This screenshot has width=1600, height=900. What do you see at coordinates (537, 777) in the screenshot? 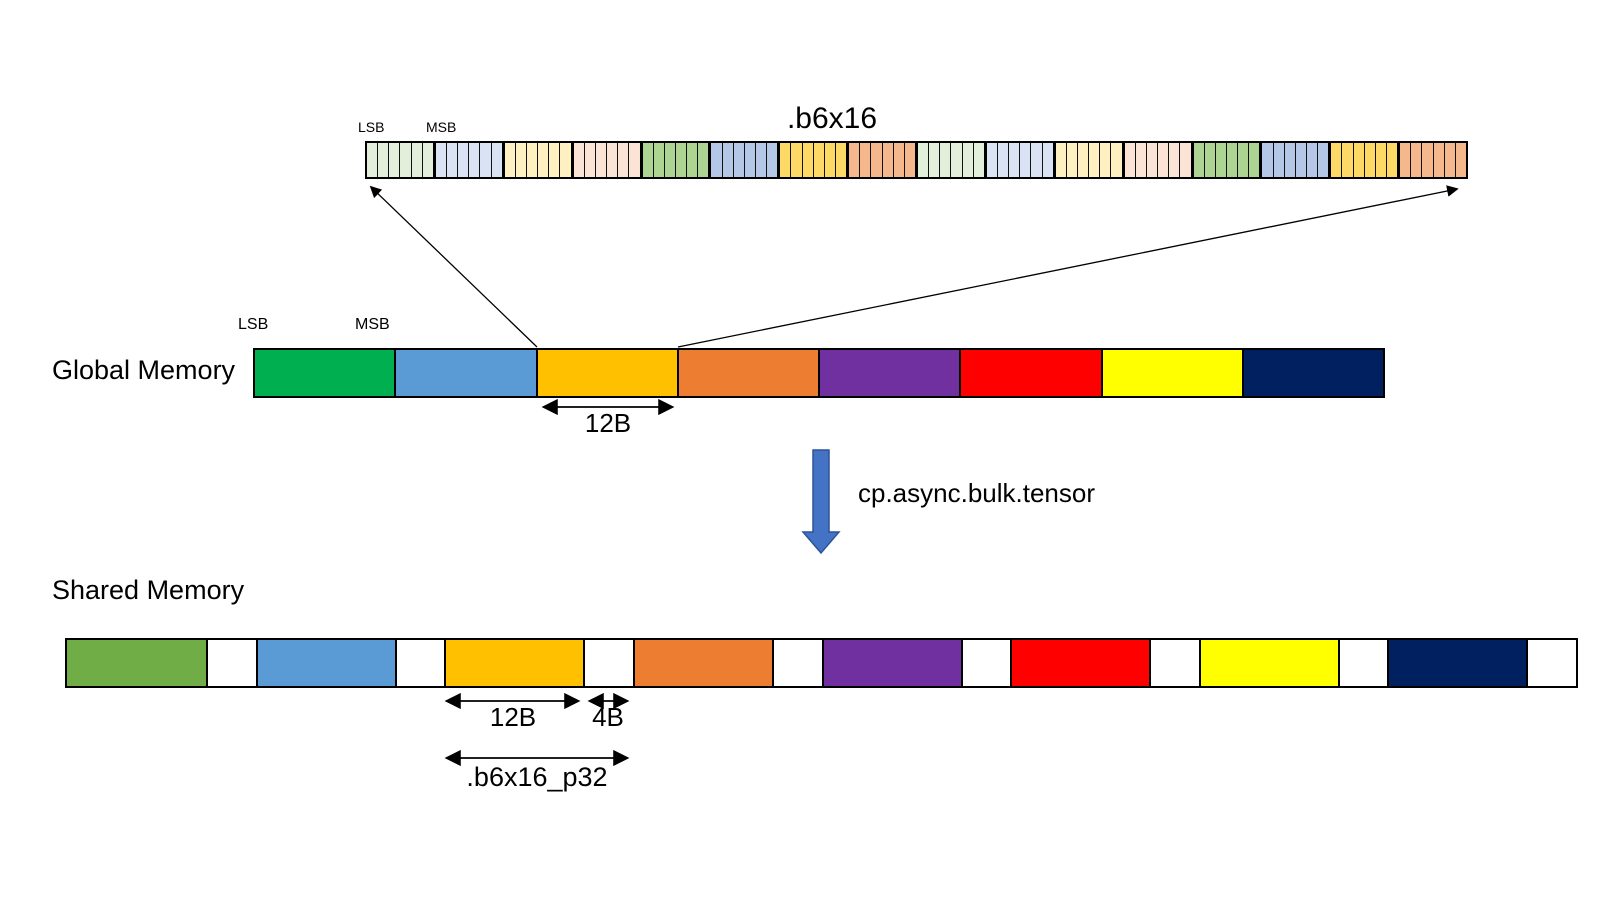
I see `shared-b6x16p32-label: .b6x16_p32` at bounding box center [537, 777].